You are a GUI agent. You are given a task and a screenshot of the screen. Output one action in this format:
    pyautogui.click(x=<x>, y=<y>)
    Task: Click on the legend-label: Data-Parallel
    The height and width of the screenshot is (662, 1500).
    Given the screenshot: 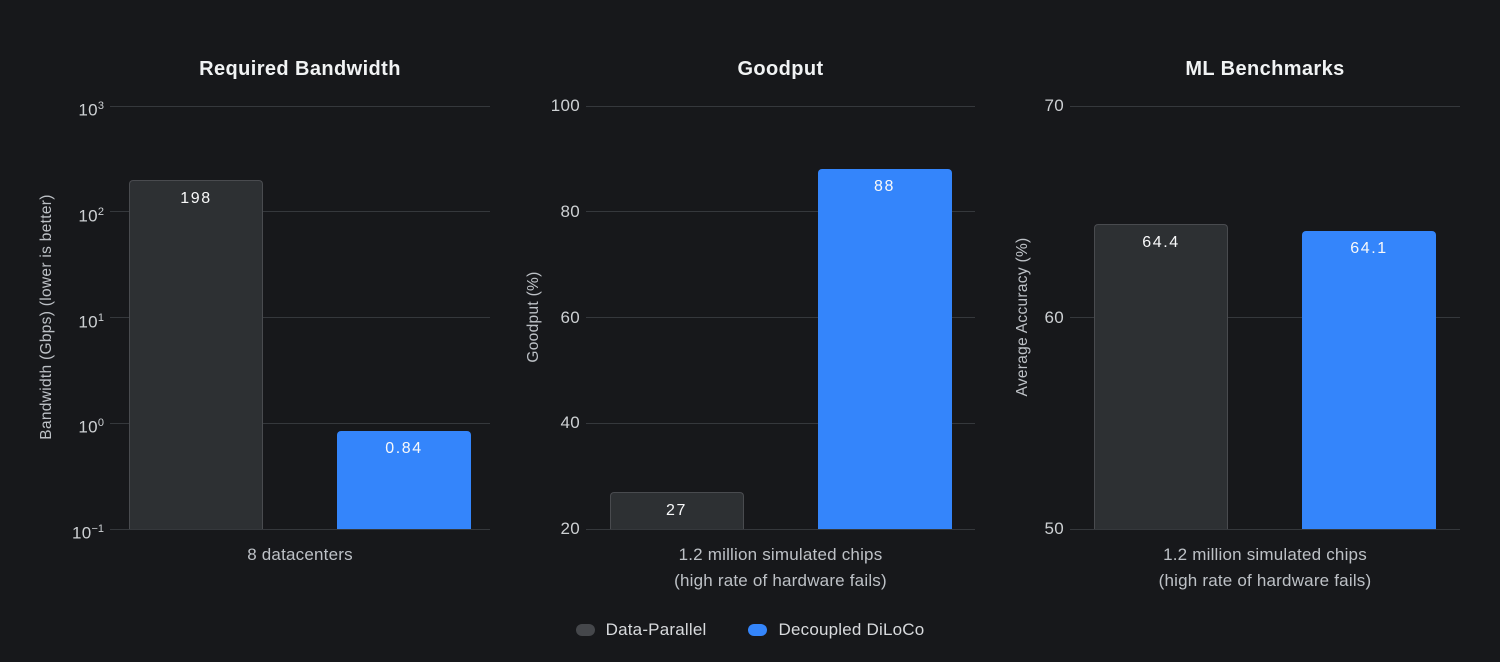 What is the action you would take?
    pyautogui.click(x=656, y=629)
    